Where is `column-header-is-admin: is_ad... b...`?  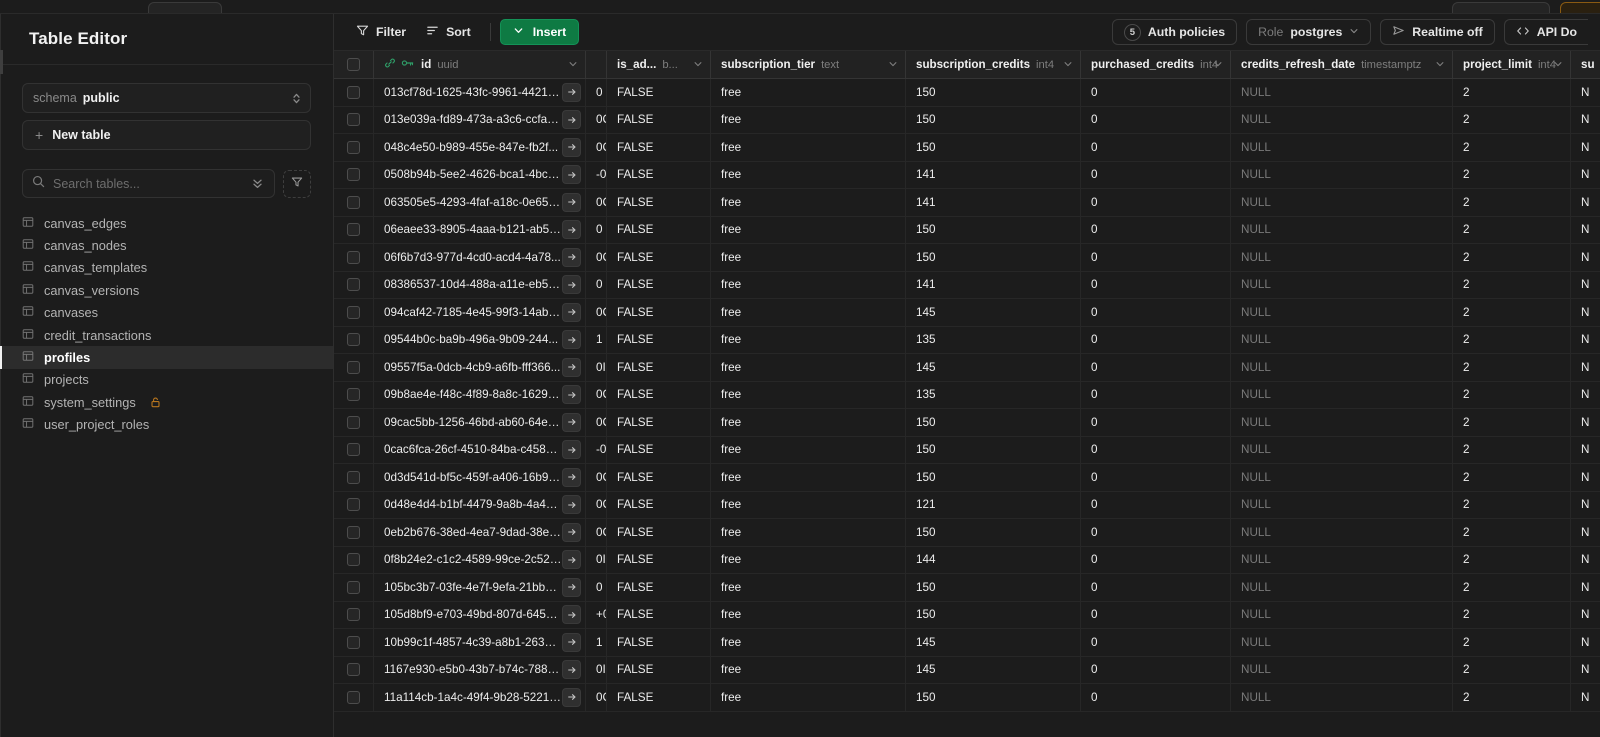
column-header-is-admin: is_ad... b... is located at coordinates (659, 64).